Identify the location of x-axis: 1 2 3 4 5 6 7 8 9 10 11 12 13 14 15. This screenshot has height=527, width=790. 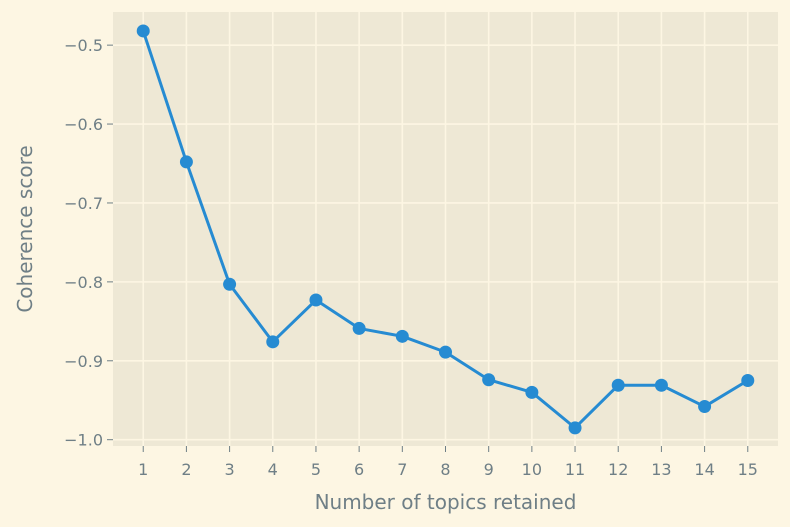
(448, 462).